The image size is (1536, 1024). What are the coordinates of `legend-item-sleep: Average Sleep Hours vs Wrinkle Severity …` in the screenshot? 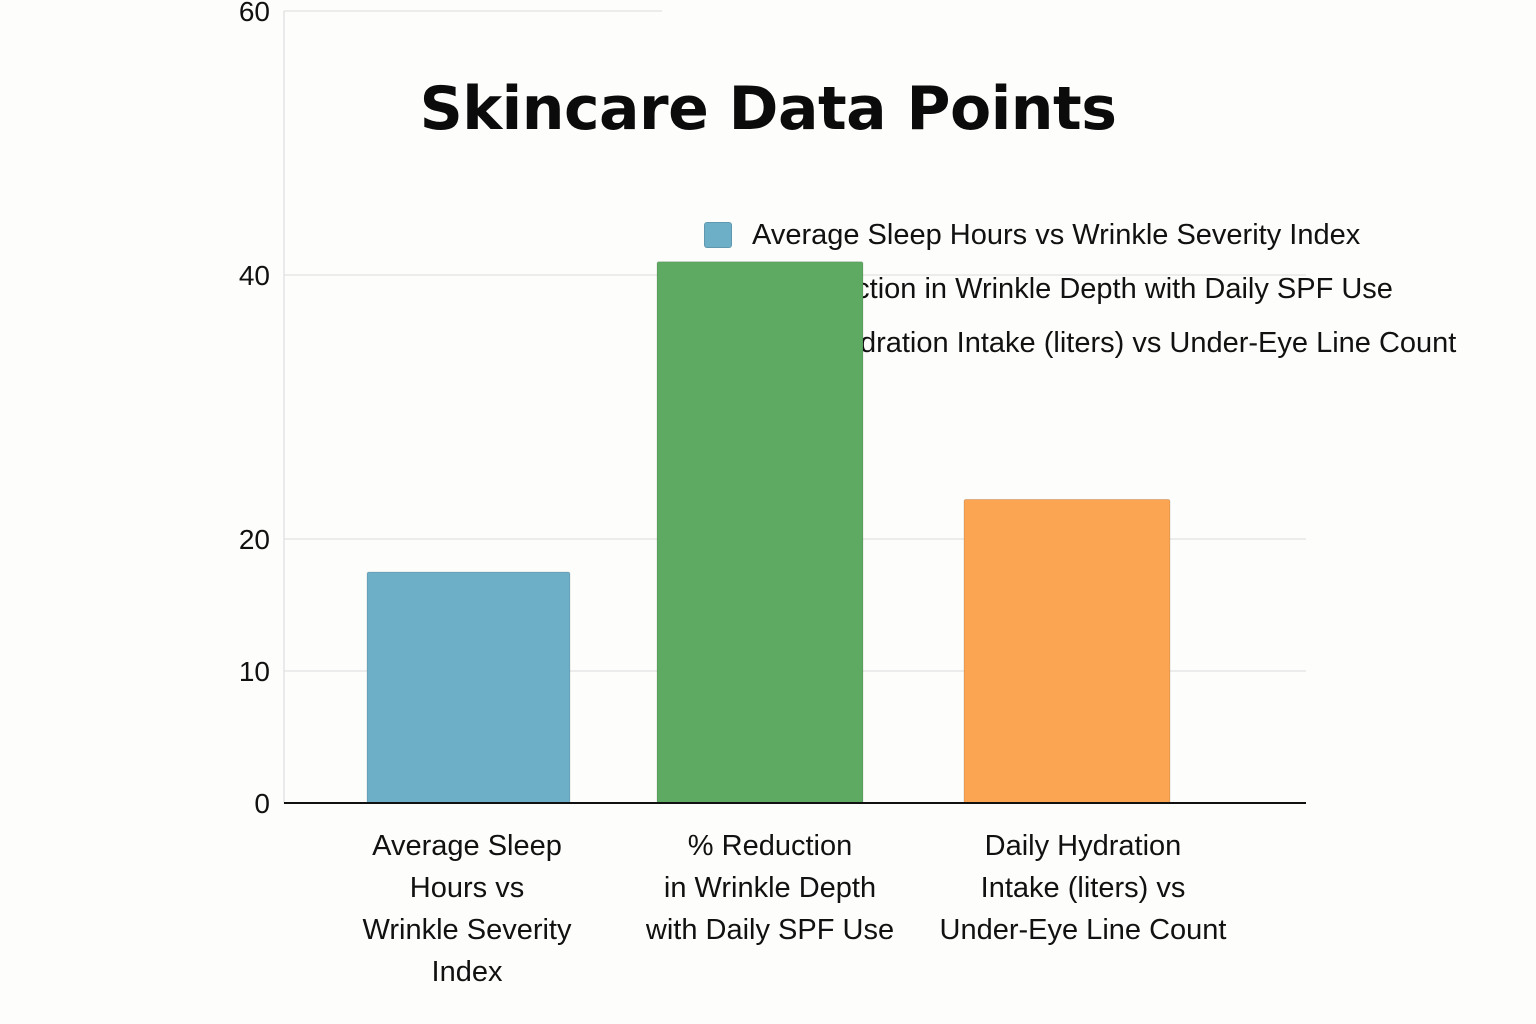 It's located at (1114, 235).